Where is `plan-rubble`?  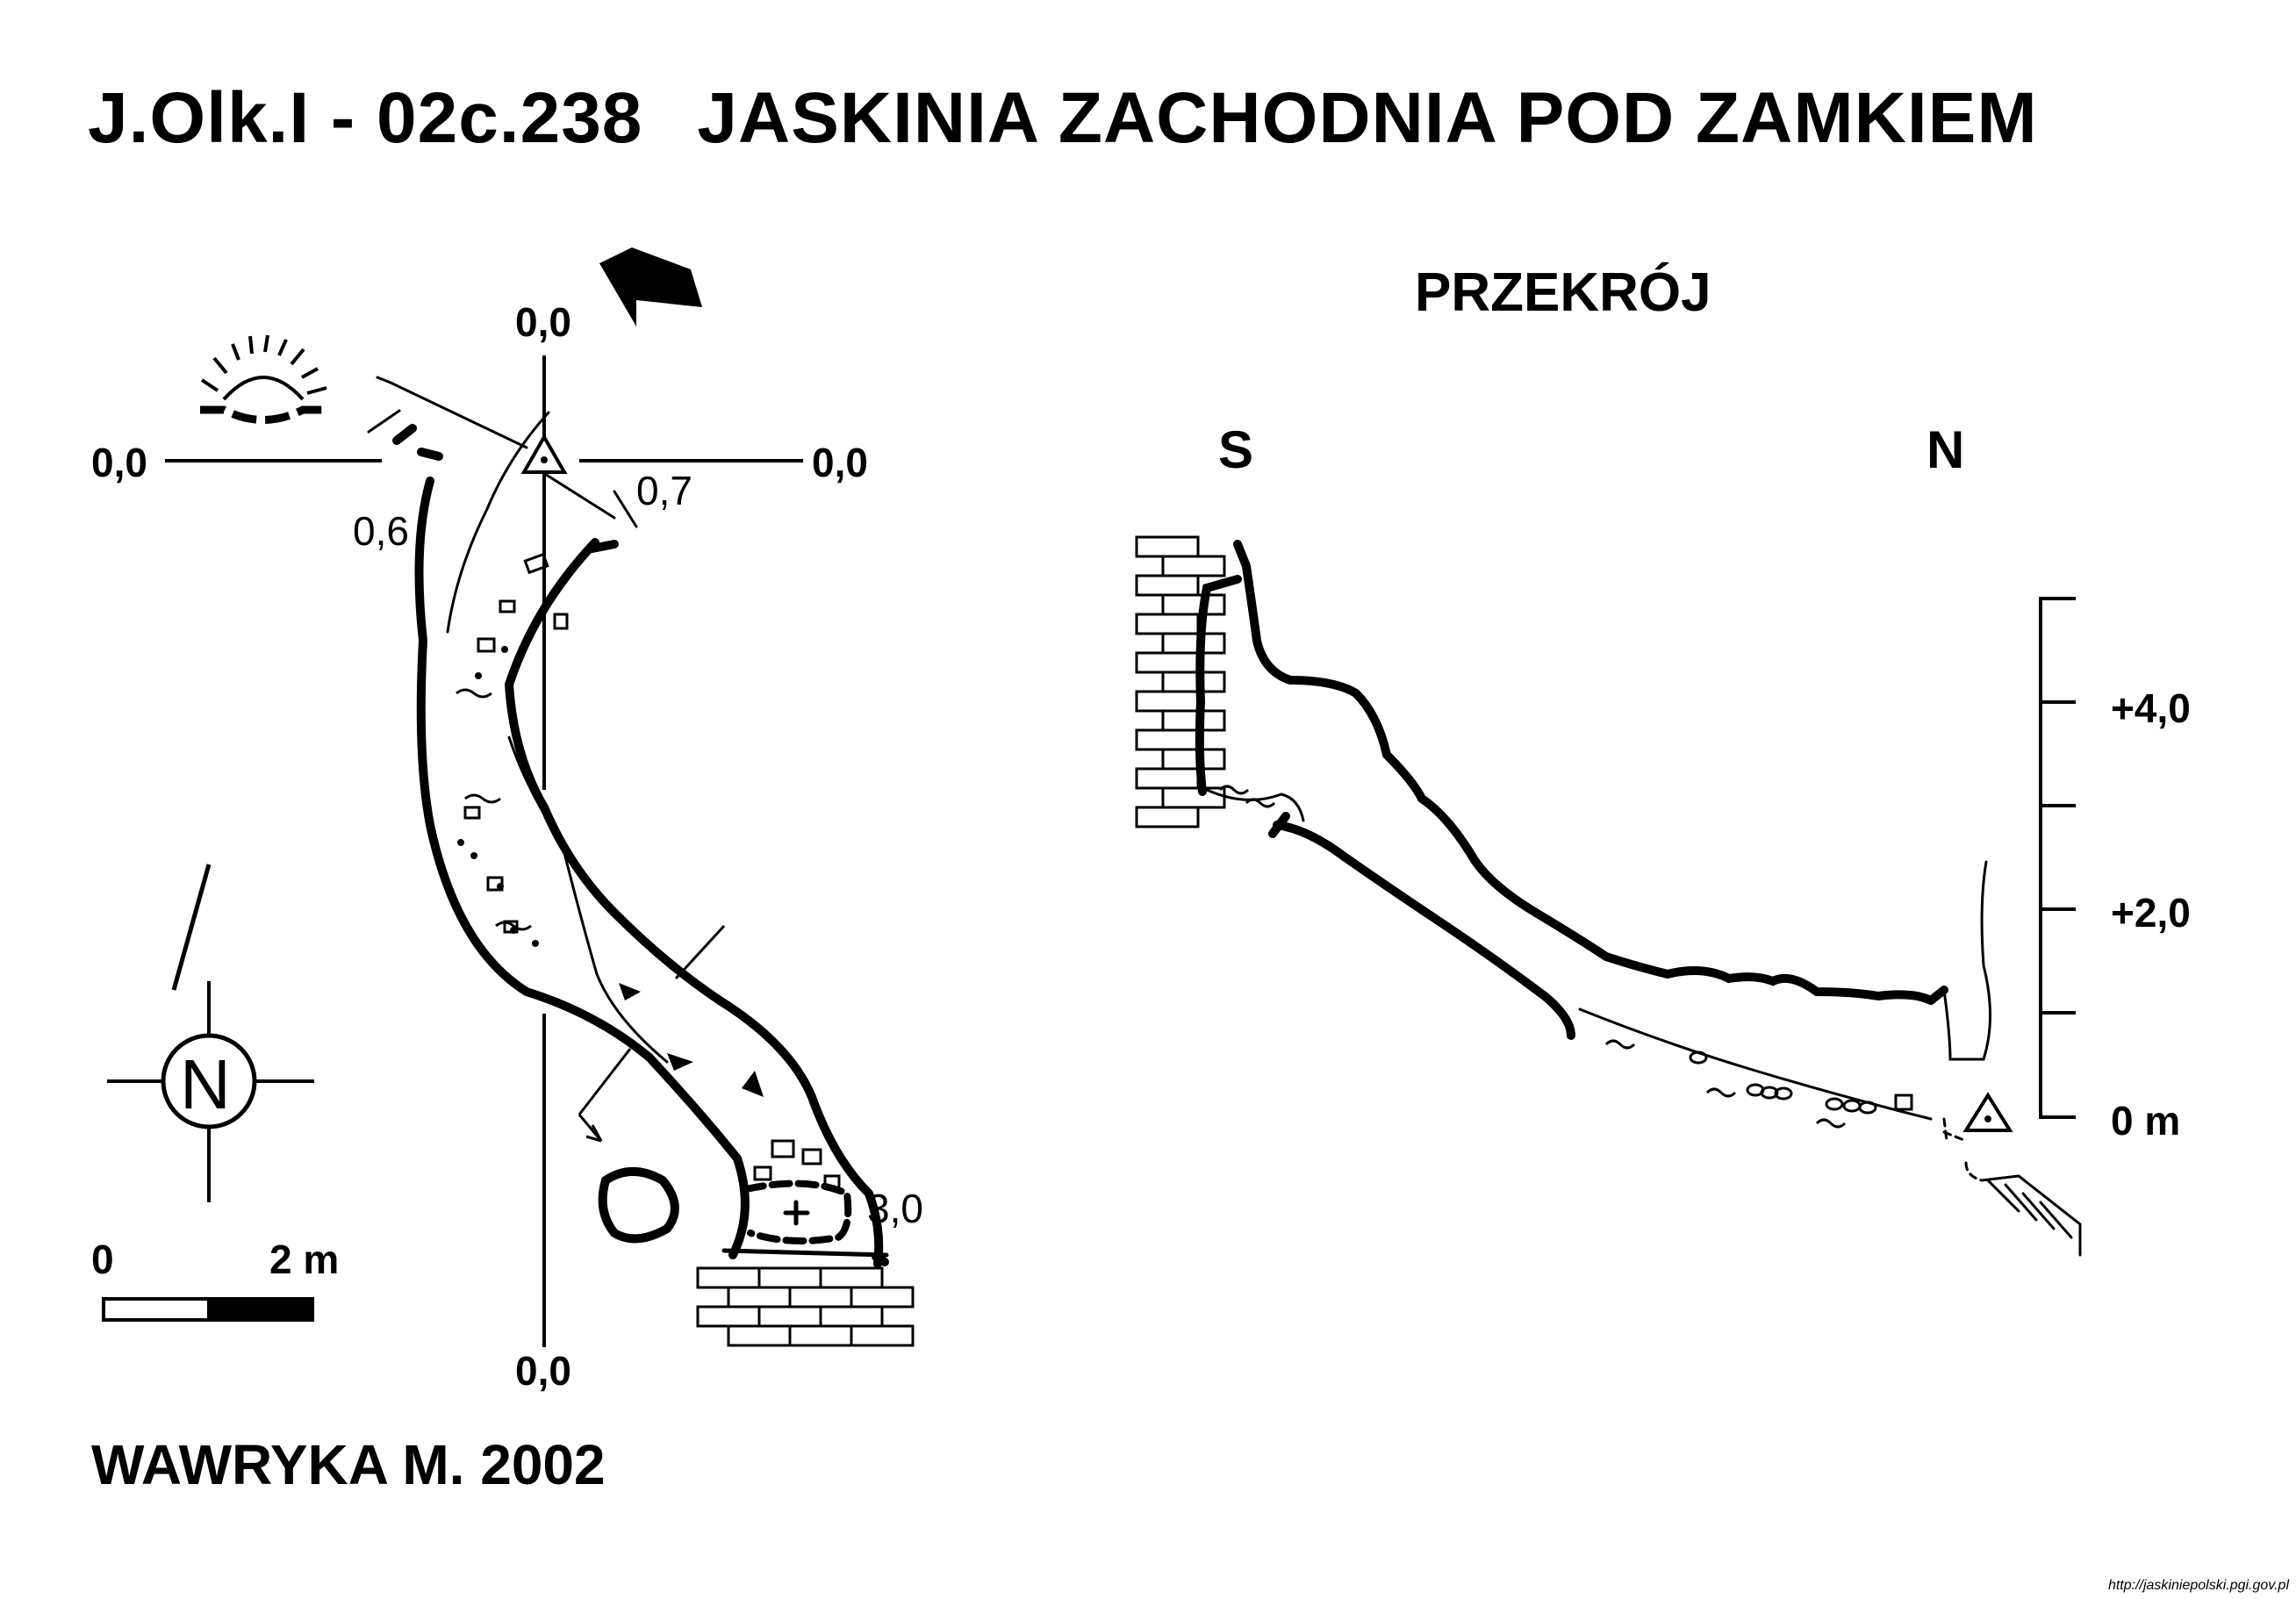 plan-rubble is located at coordinates (648, 871).